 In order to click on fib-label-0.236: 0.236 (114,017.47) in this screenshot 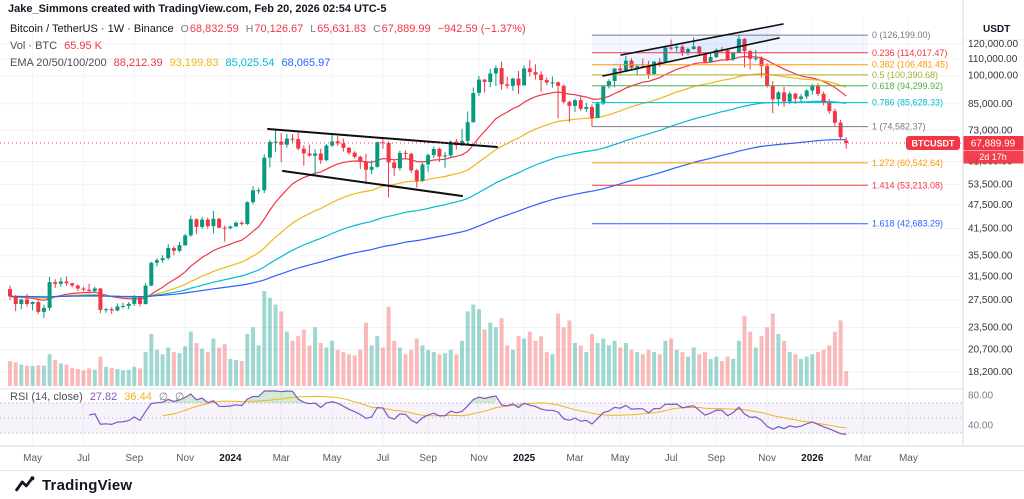, I will do `click(909, 53)`.